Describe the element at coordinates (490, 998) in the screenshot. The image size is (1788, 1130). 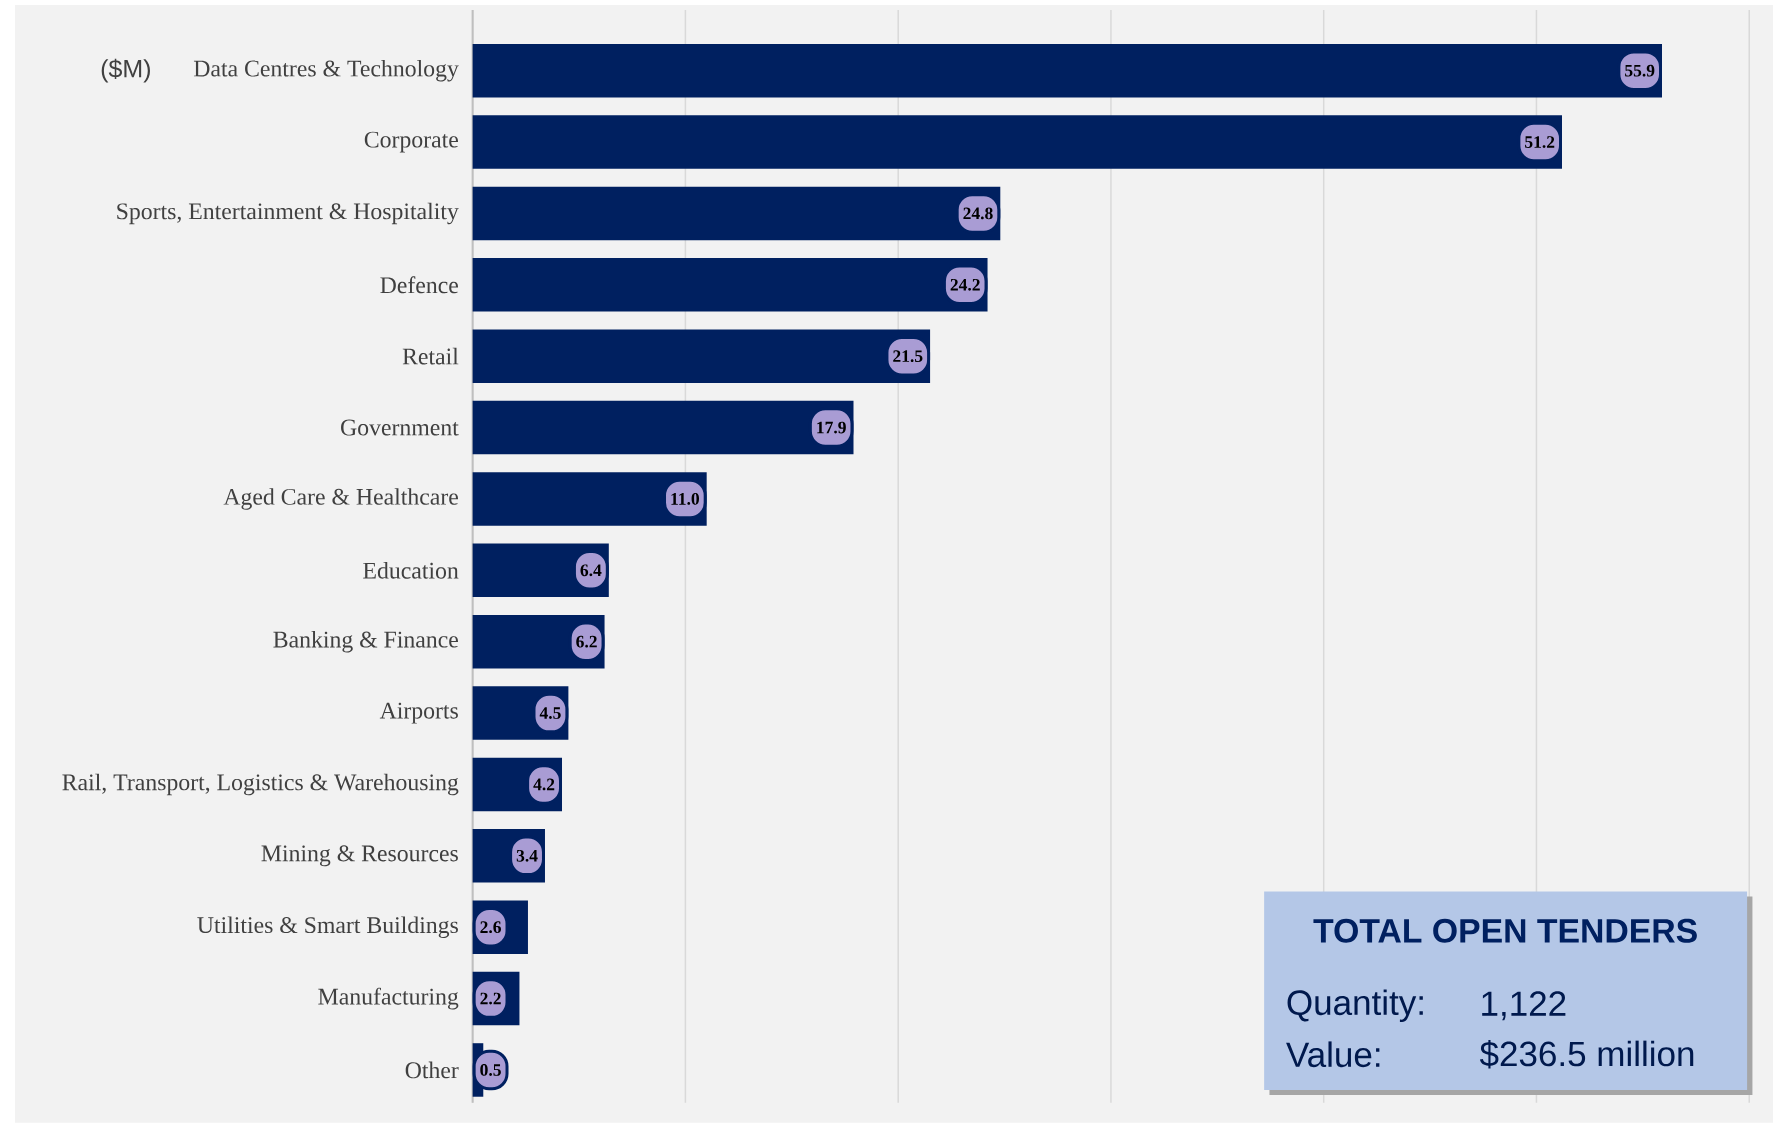
I see `data-label: 2.2` at that location.